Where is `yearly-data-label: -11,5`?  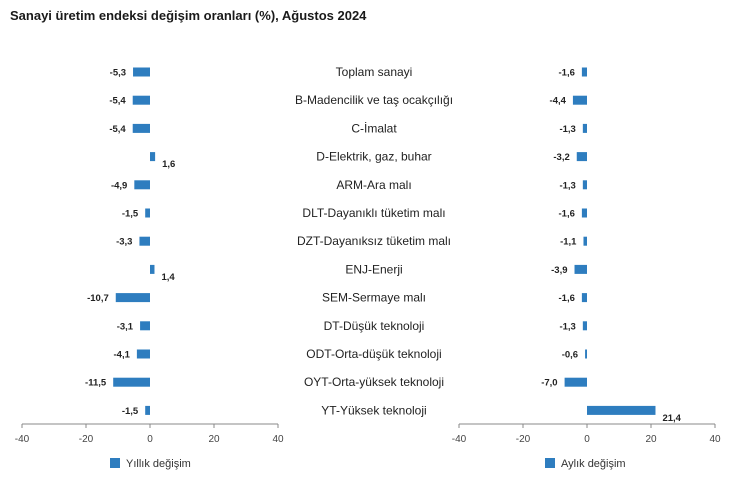 yearly-data-label: -11,5 is located at coordinates (96, 383).